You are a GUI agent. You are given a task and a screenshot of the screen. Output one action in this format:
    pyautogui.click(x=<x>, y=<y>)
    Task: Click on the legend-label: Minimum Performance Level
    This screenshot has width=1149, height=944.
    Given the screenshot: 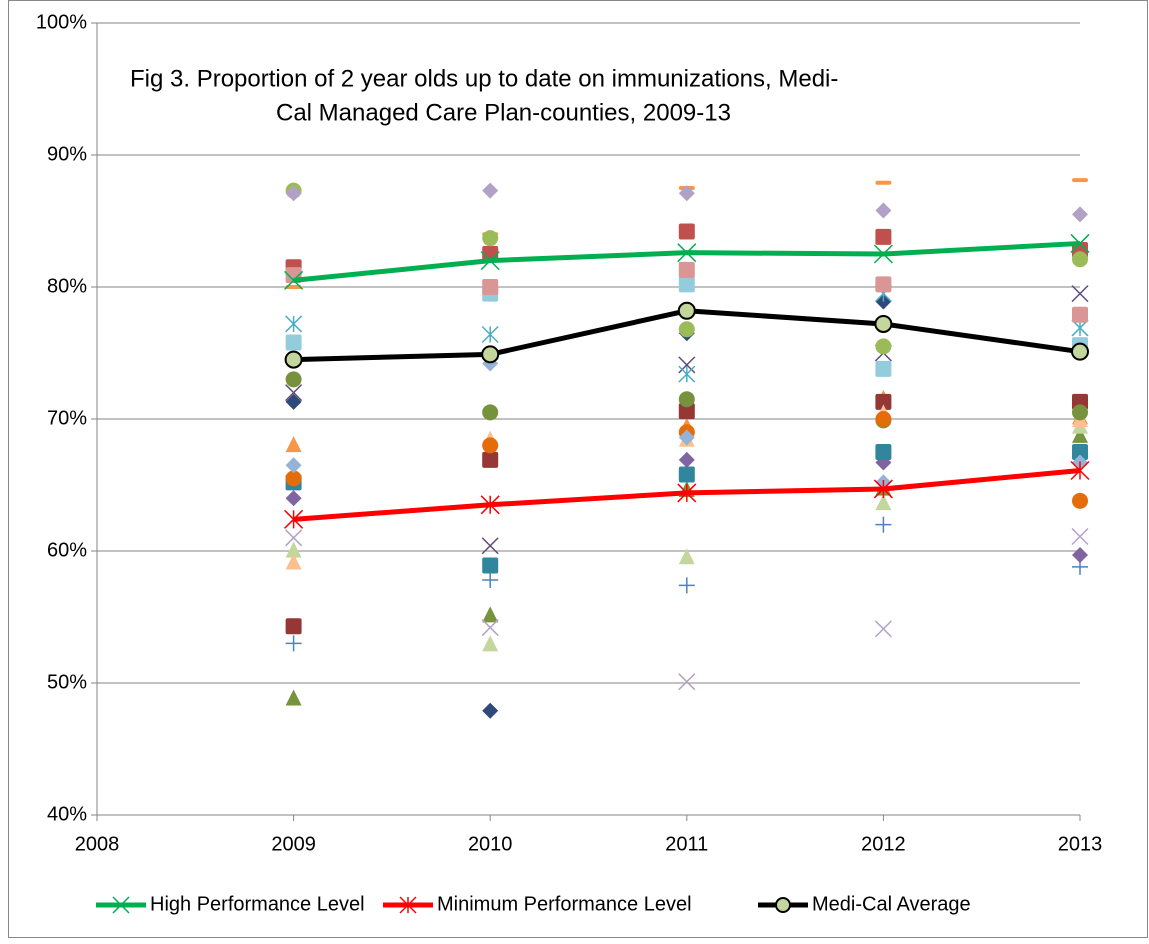 What is the action you would take?
    pyautogui.click(x=564, y=904)
    